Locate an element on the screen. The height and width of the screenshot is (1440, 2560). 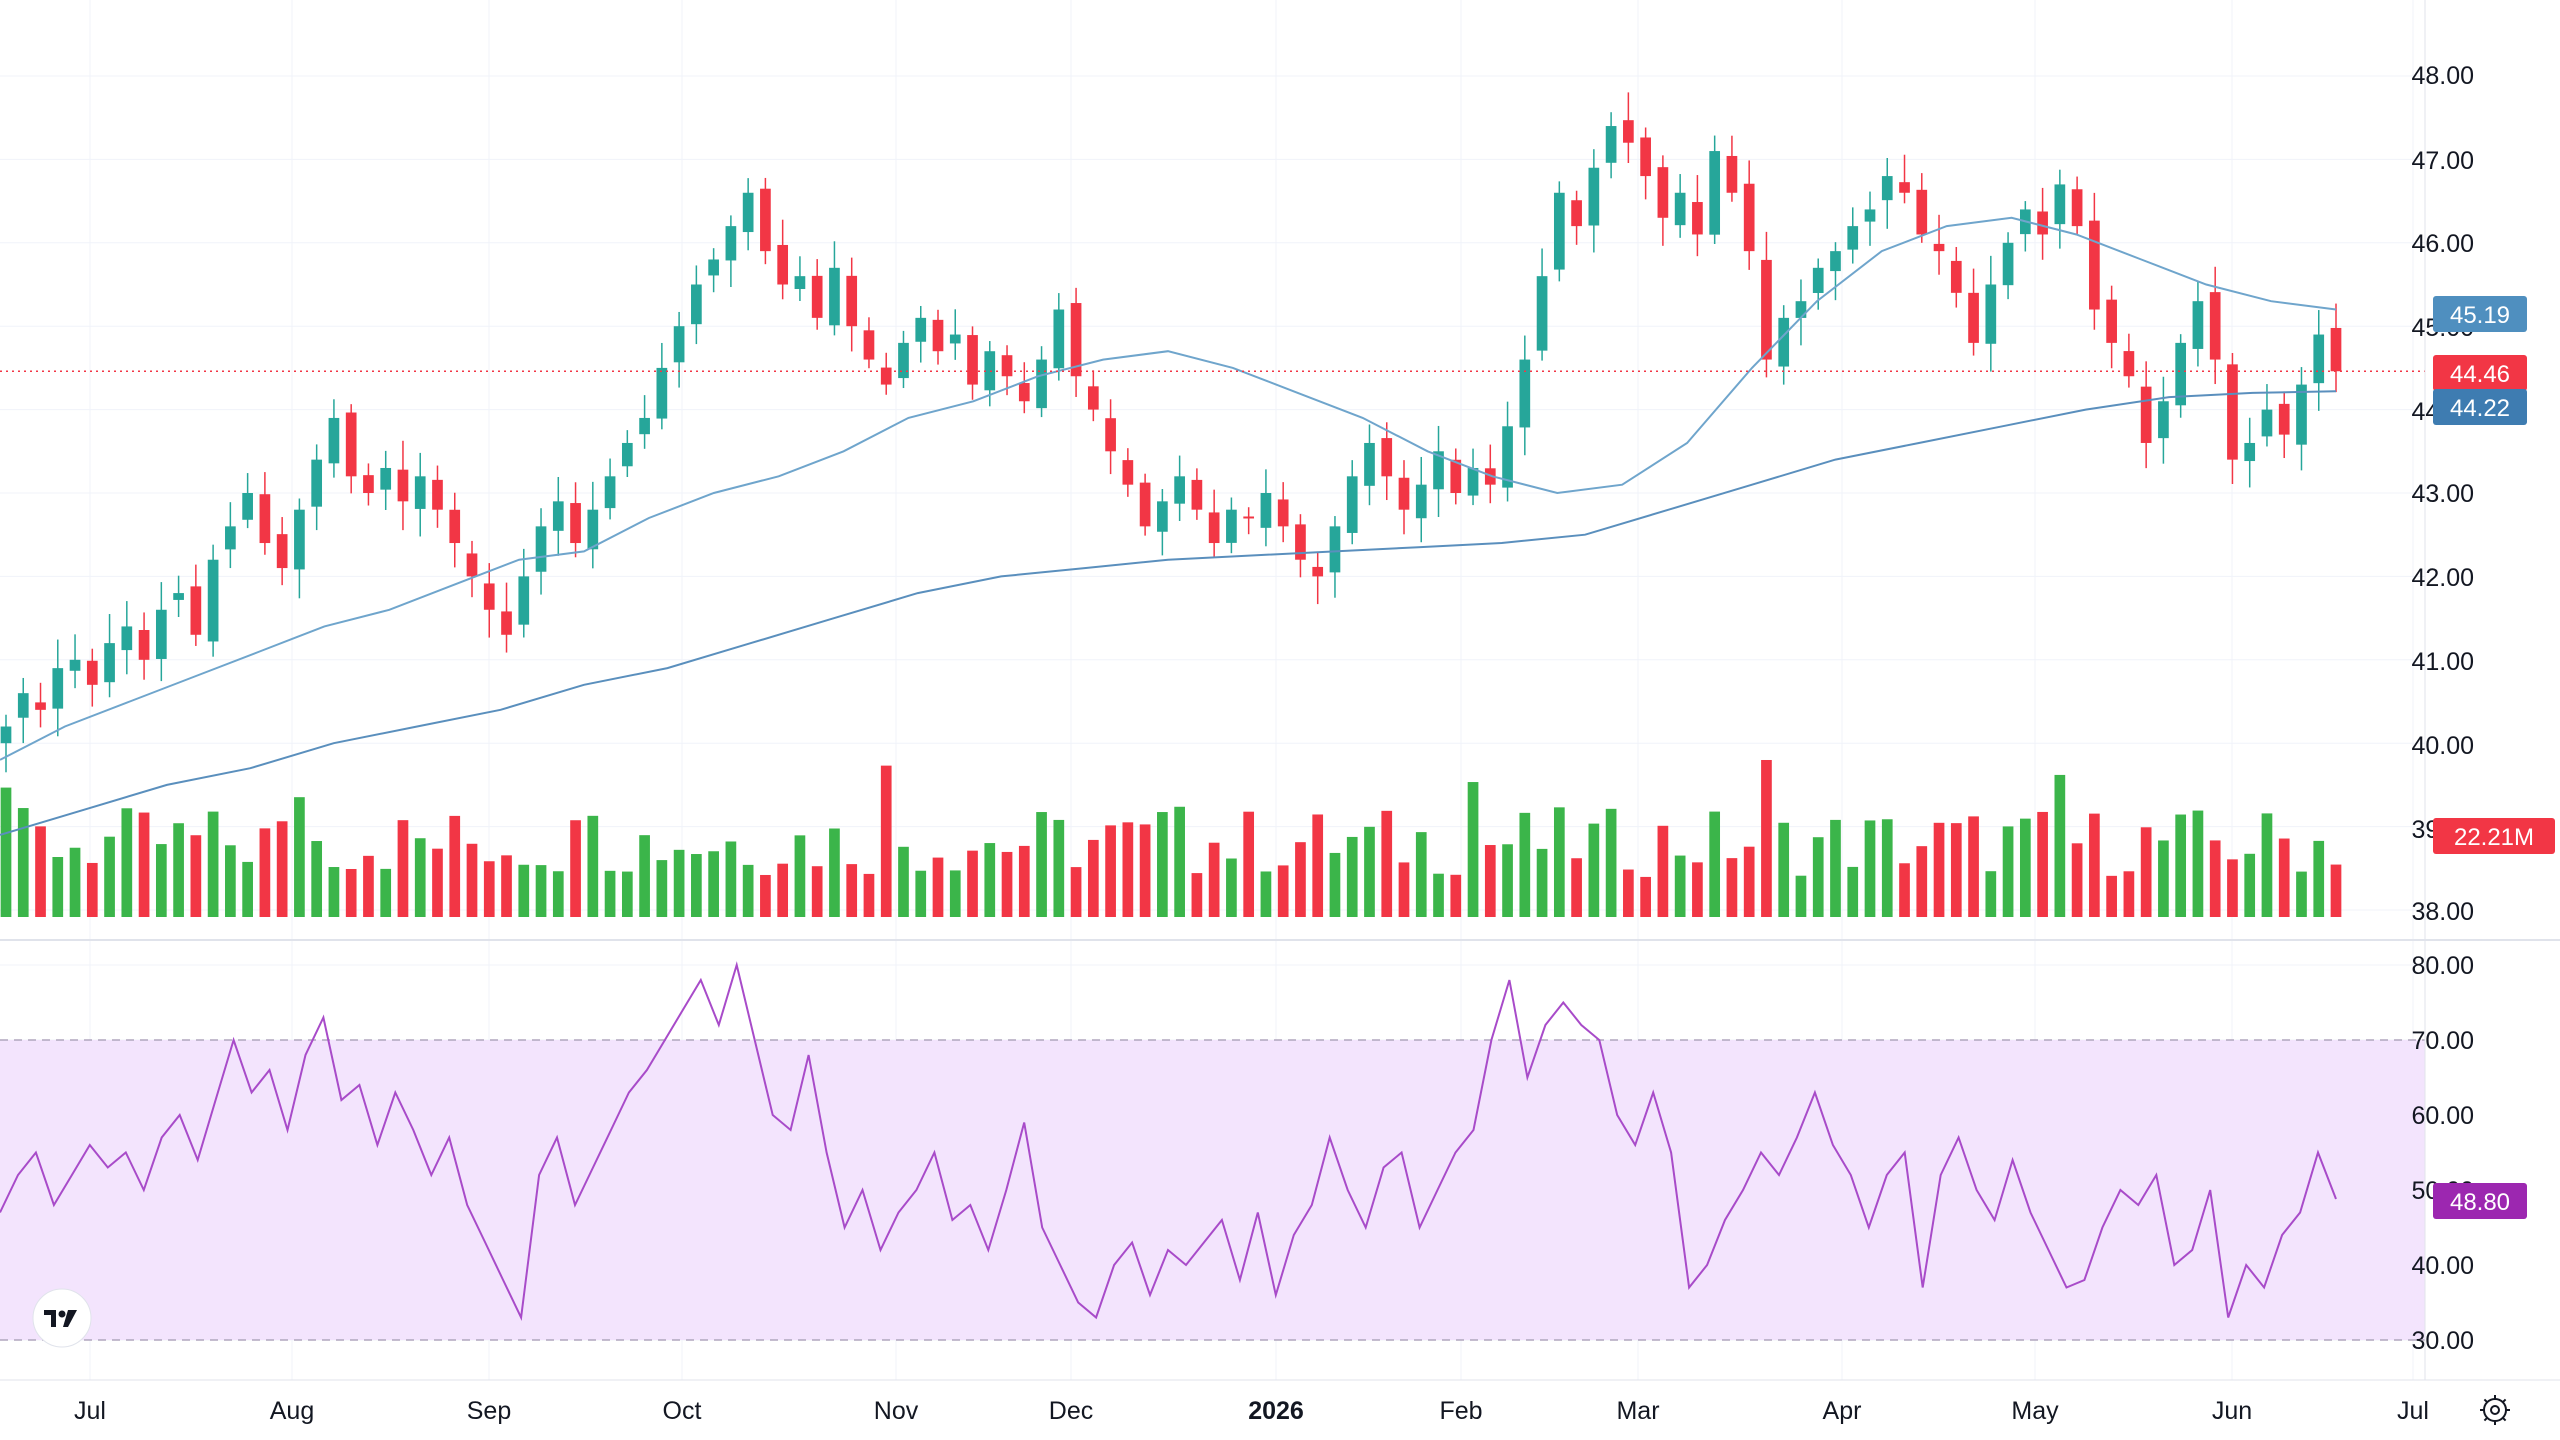
tradingview-logo-icon is located at coordinates (62, 1318).